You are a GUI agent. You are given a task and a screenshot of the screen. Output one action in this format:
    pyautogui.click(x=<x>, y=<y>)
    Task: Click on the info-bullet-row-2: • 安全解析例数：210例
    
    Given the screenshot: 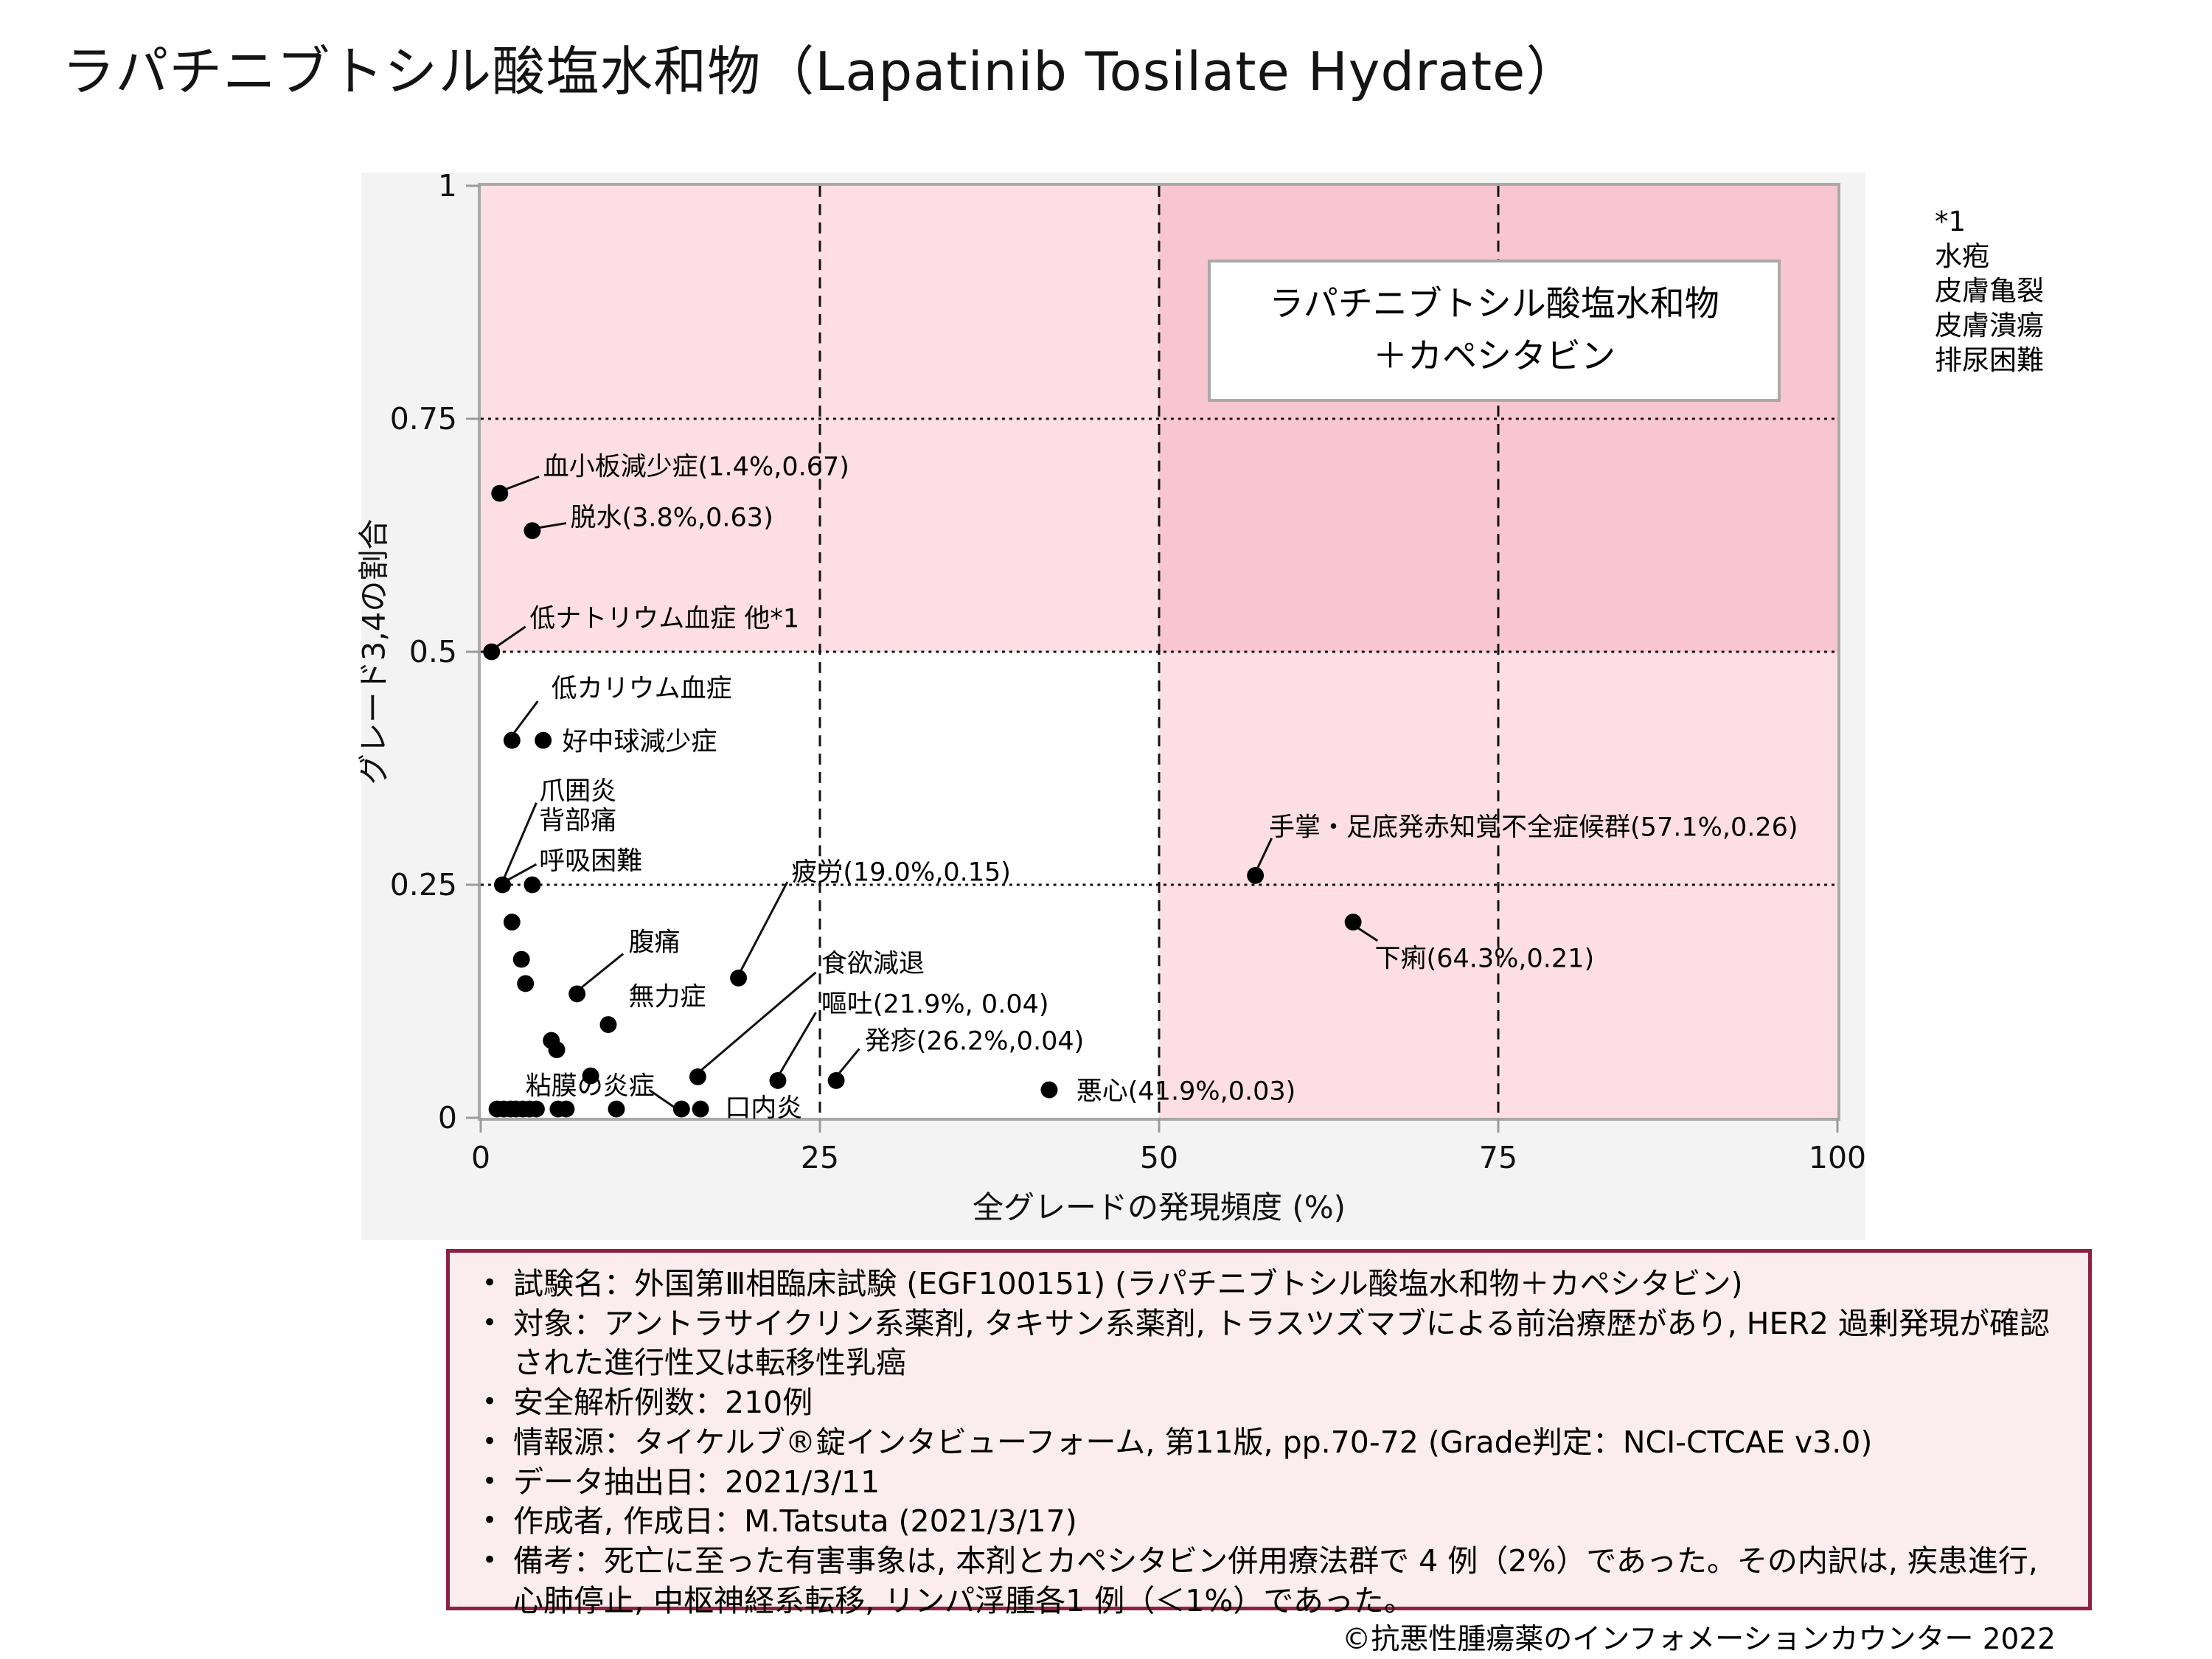 What is the action you would take?
    pyautogui.click(x=1267, y=1403)
    